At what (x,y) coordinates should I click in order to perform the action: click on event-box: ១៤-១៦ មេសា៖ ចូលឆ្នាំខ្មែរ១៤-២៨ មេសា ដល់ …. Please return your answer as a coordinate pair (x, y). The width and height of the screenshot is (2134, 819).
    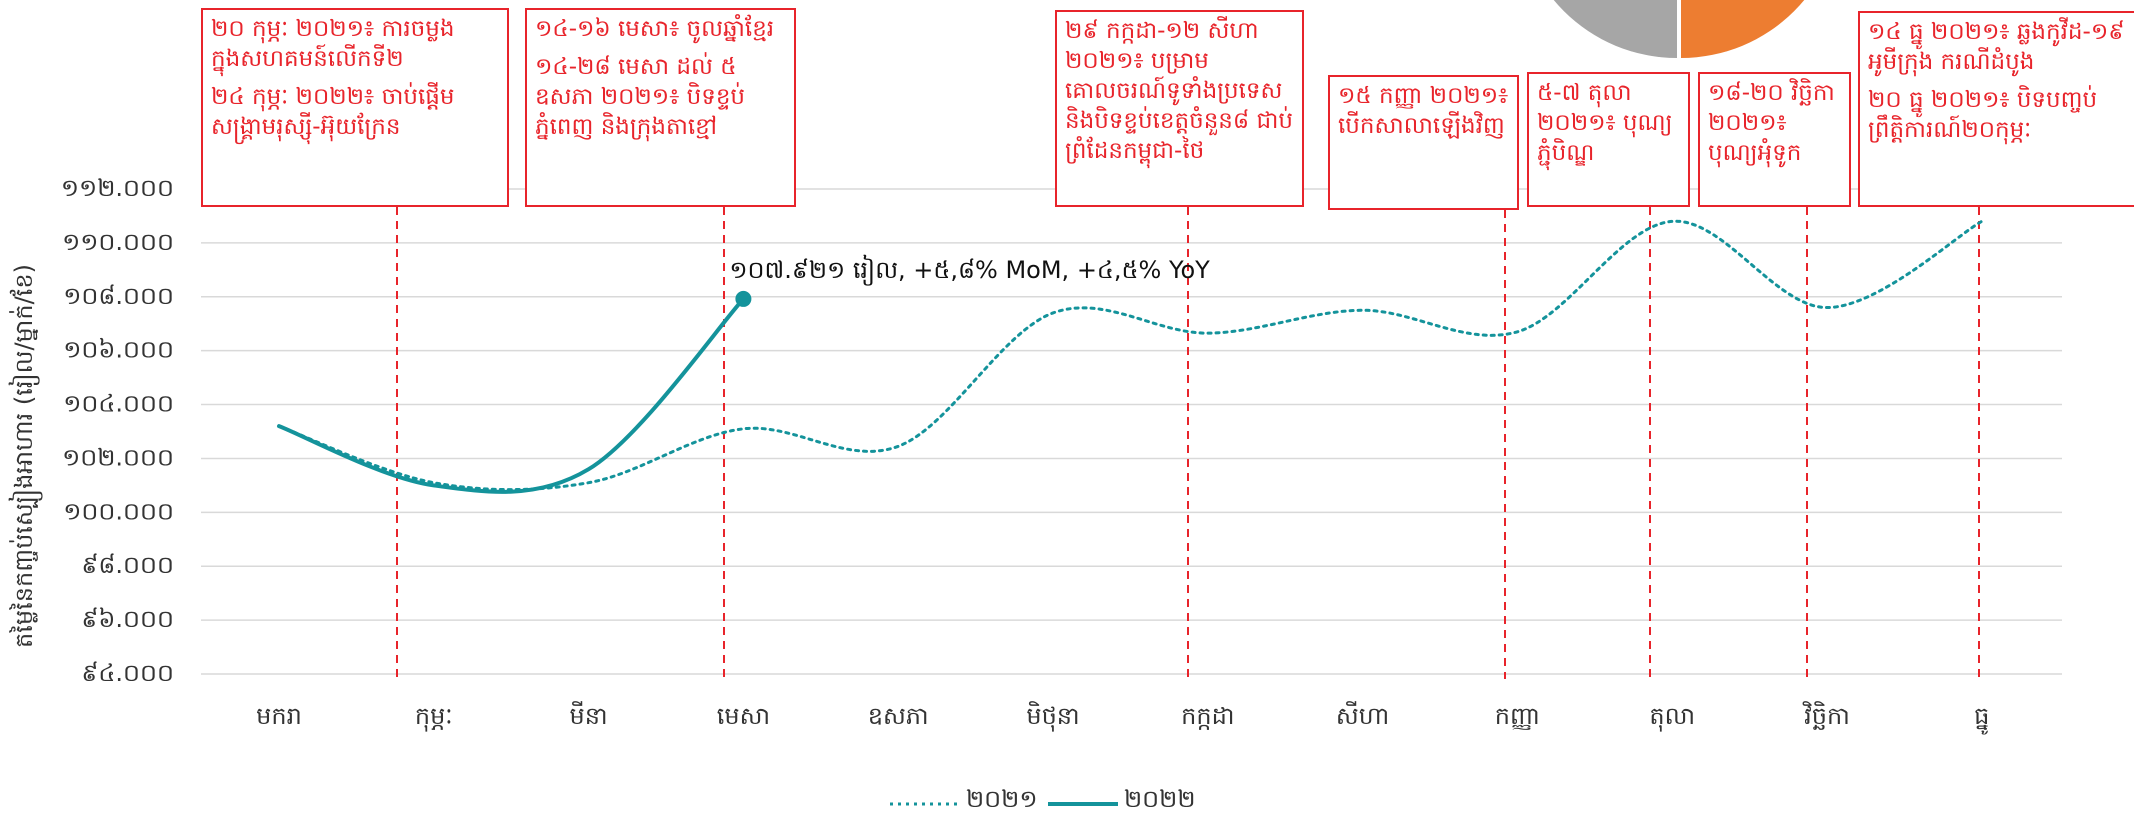
    Looking at the image, I should click on (660, 107).